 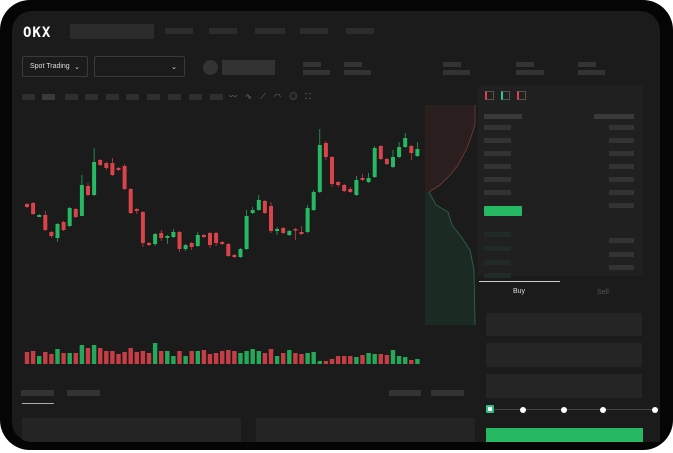 I want to click on ask-amount, so click(x=621, y=127).